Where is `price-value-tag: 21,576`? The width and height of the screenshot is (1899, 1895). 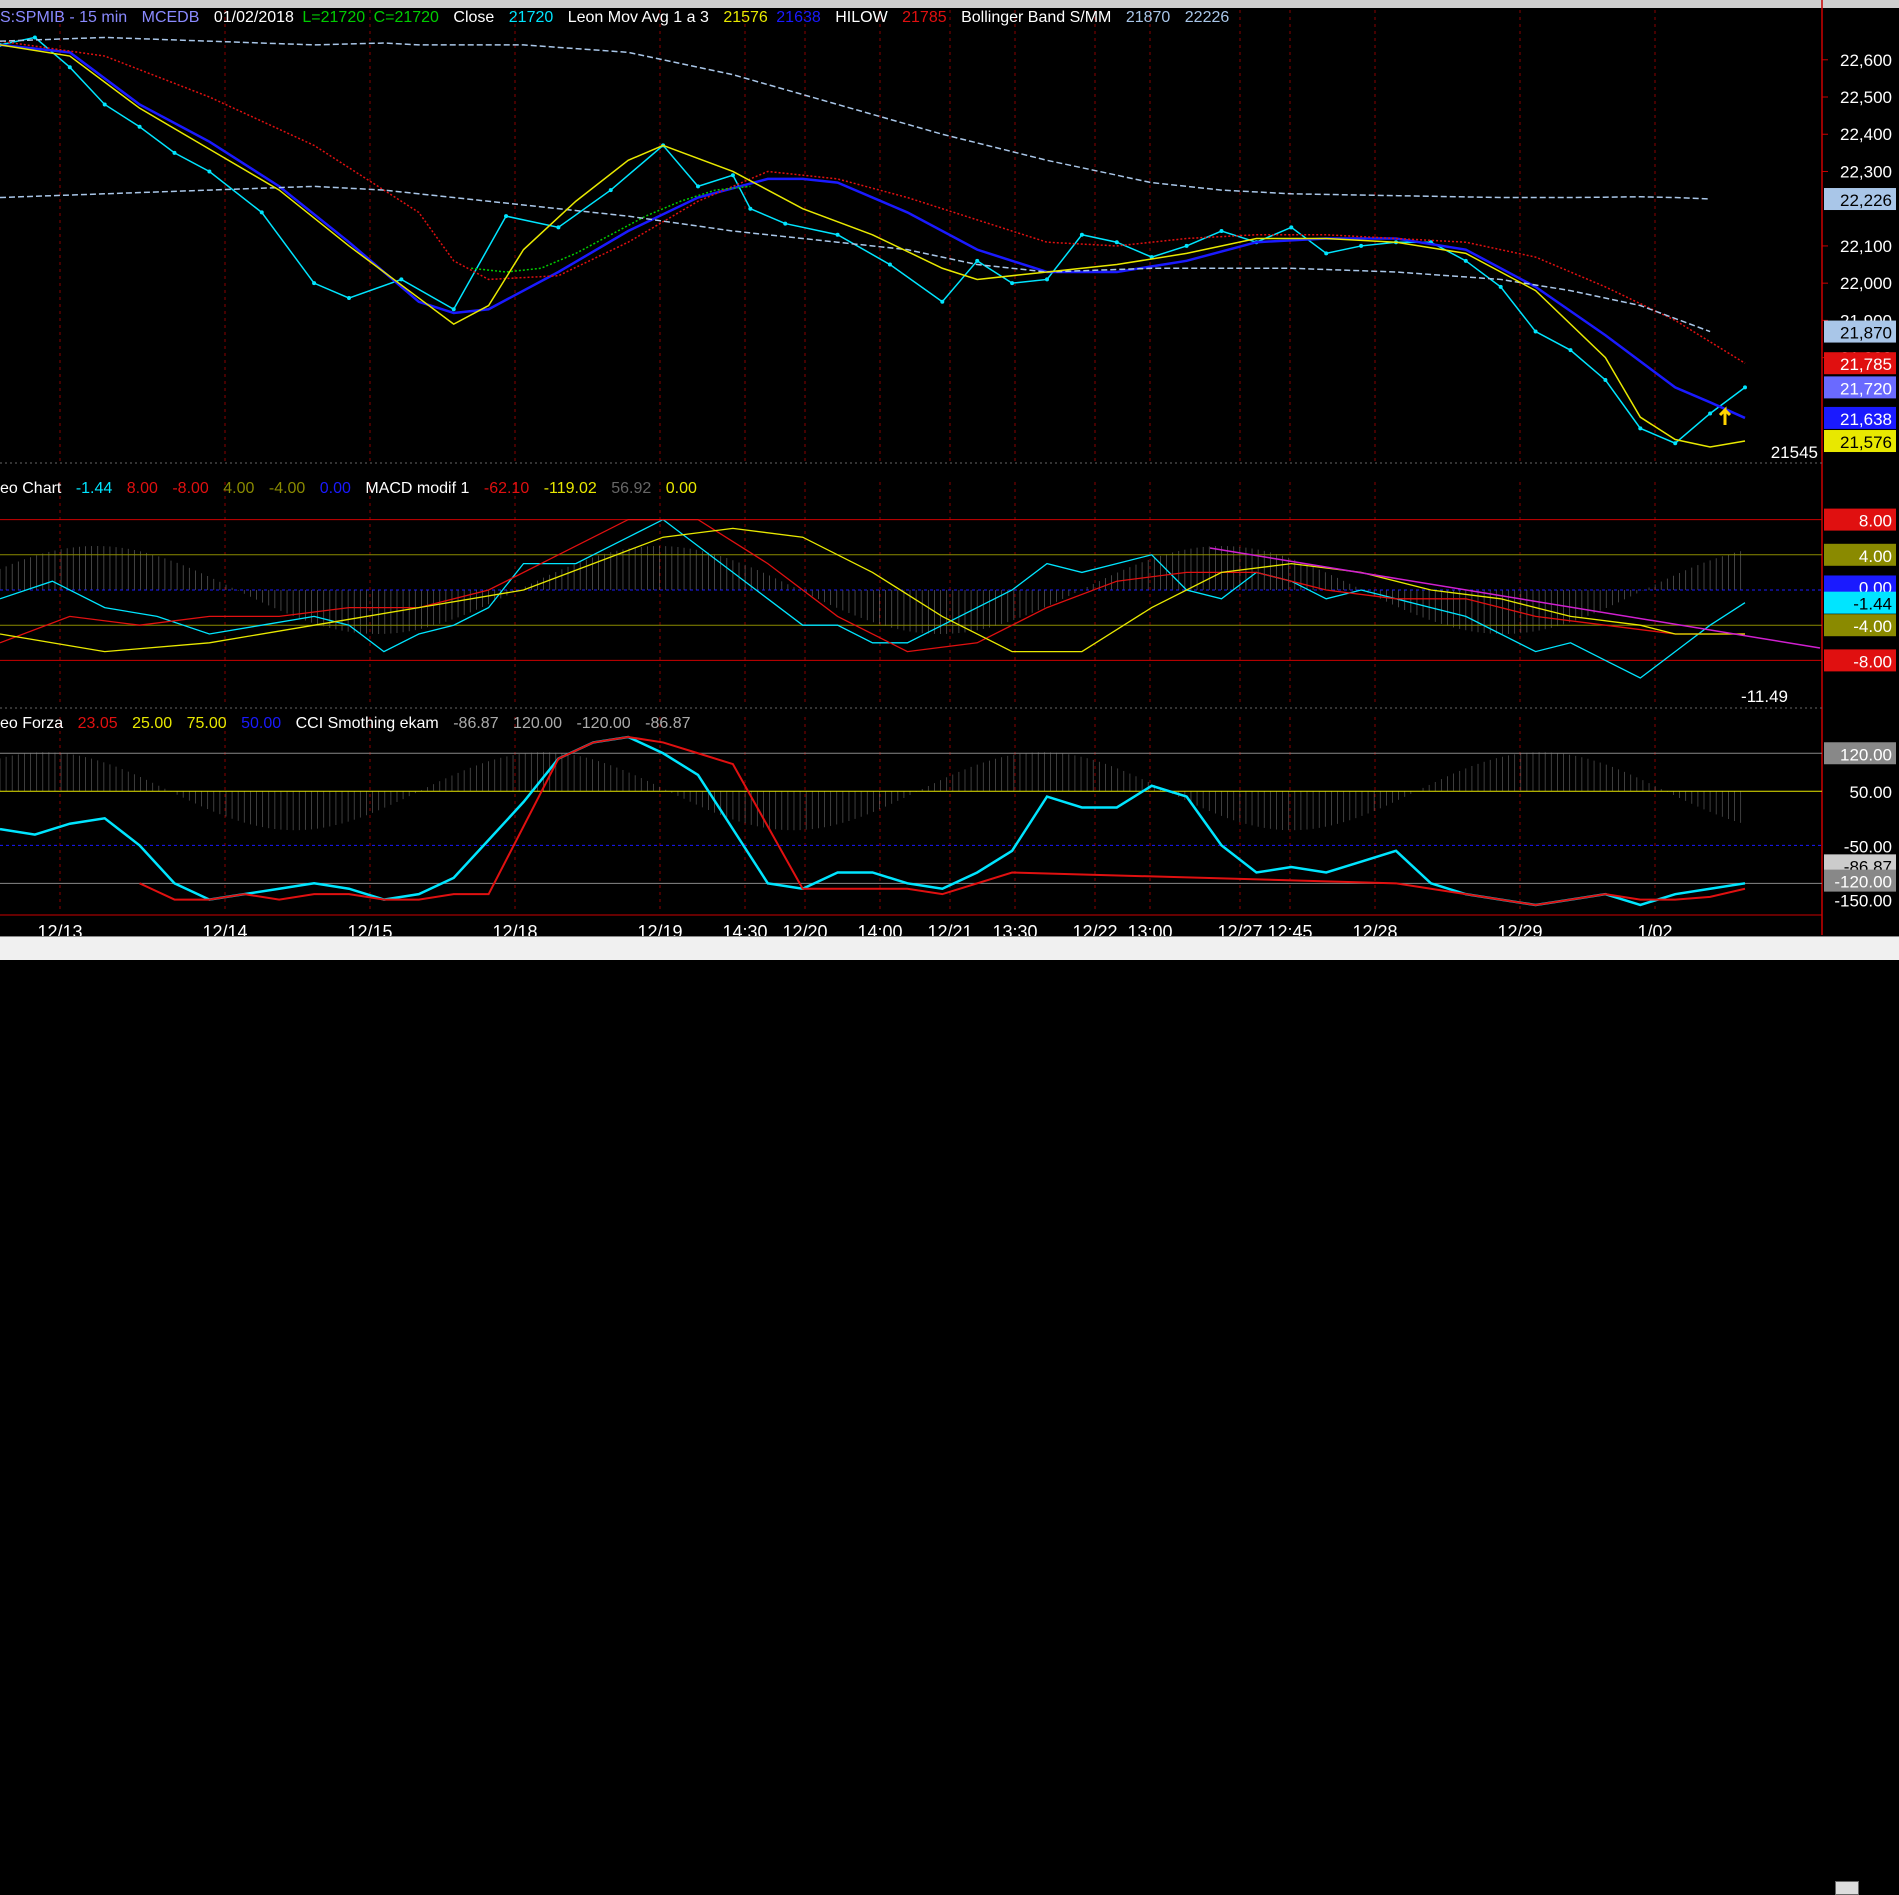
price-value-tag: 21,576 is located at coordinates (1866, 442).